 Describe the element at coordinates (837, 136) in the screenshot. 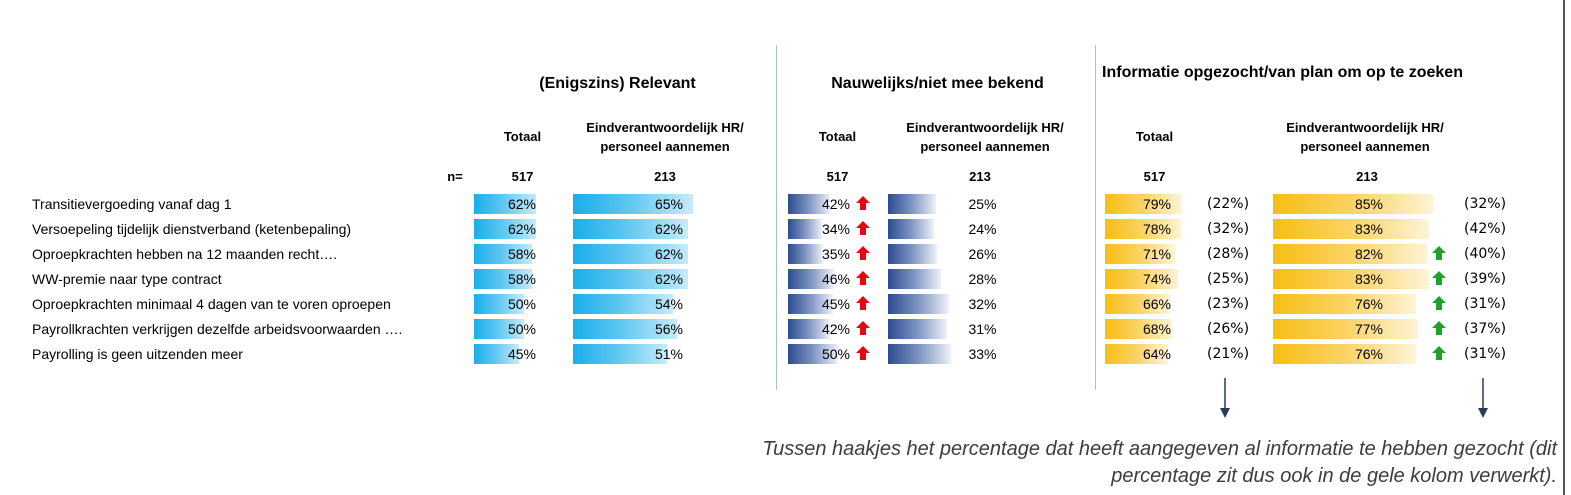

I see `subheader-bekend-totaal: Totaal` at that location.